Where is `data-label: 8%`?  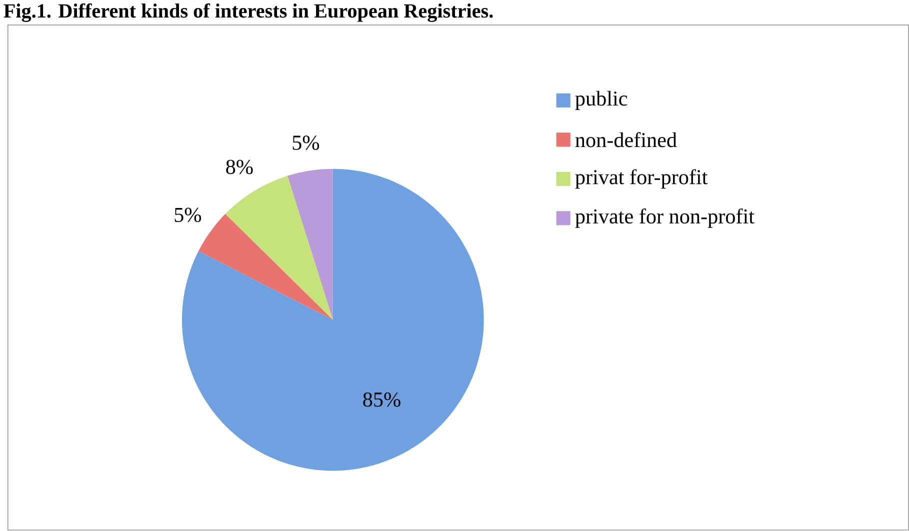
data-label: 8% is located at coordinates (239, 167).